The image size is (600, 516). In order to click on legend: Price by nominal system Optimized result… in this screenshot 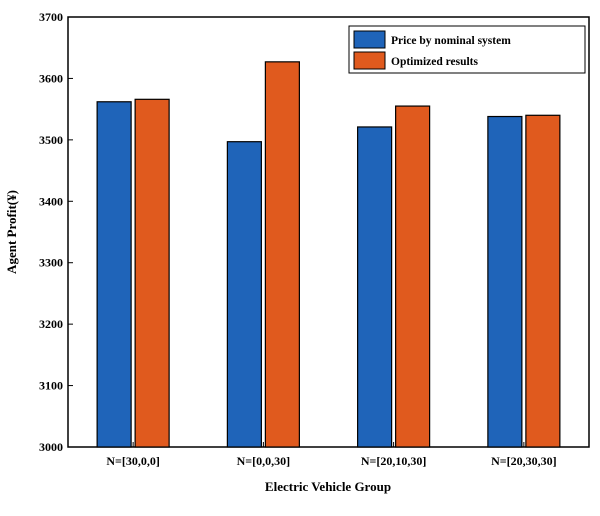, I will do `click(467, 49)`.